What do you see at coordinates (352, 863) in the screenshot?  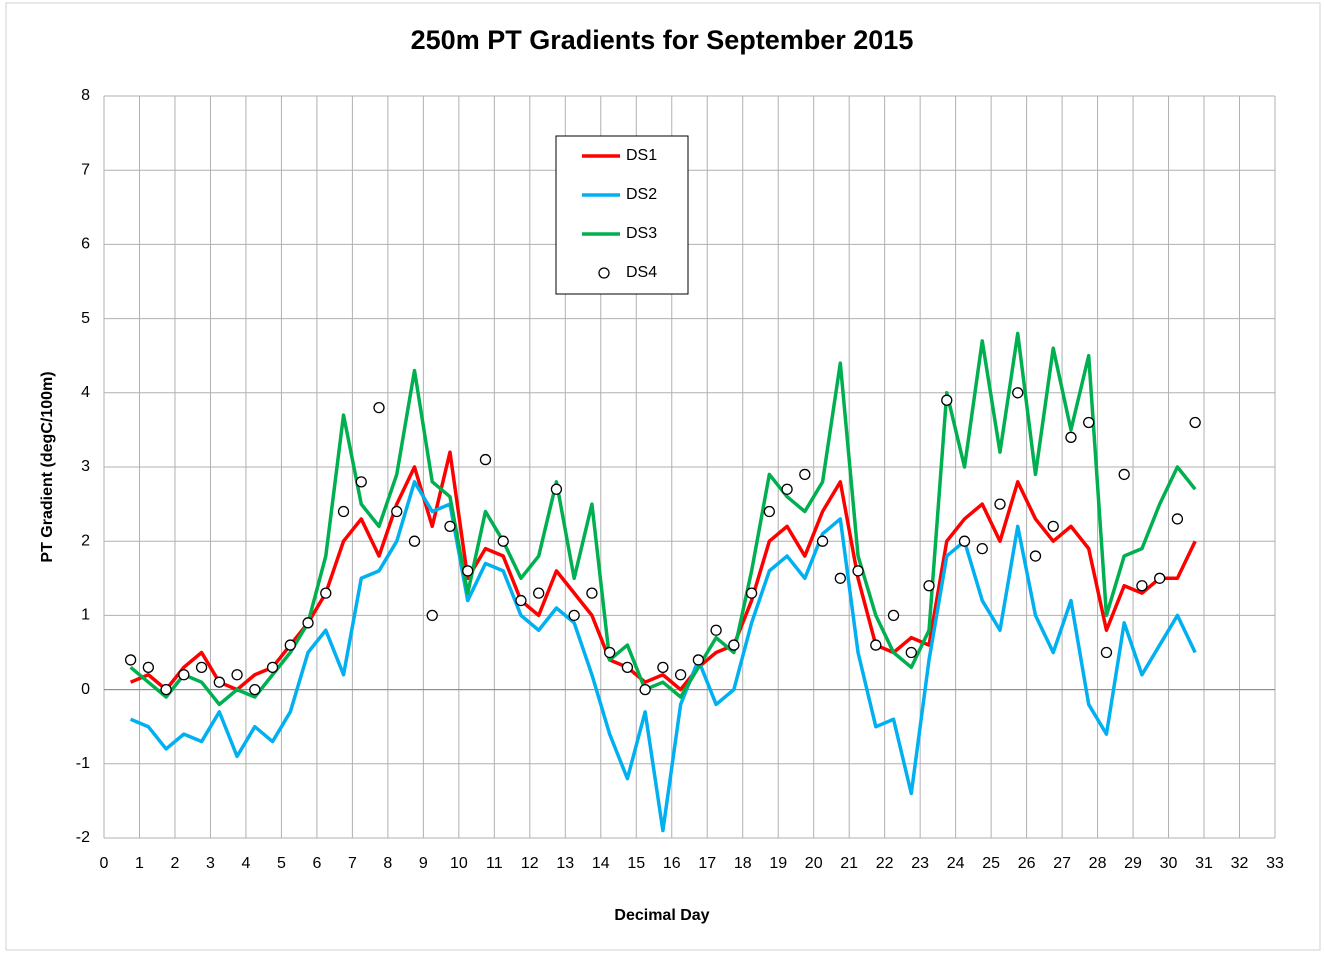 I see `x-tick-label: 7` at bounding box center [352, 863].